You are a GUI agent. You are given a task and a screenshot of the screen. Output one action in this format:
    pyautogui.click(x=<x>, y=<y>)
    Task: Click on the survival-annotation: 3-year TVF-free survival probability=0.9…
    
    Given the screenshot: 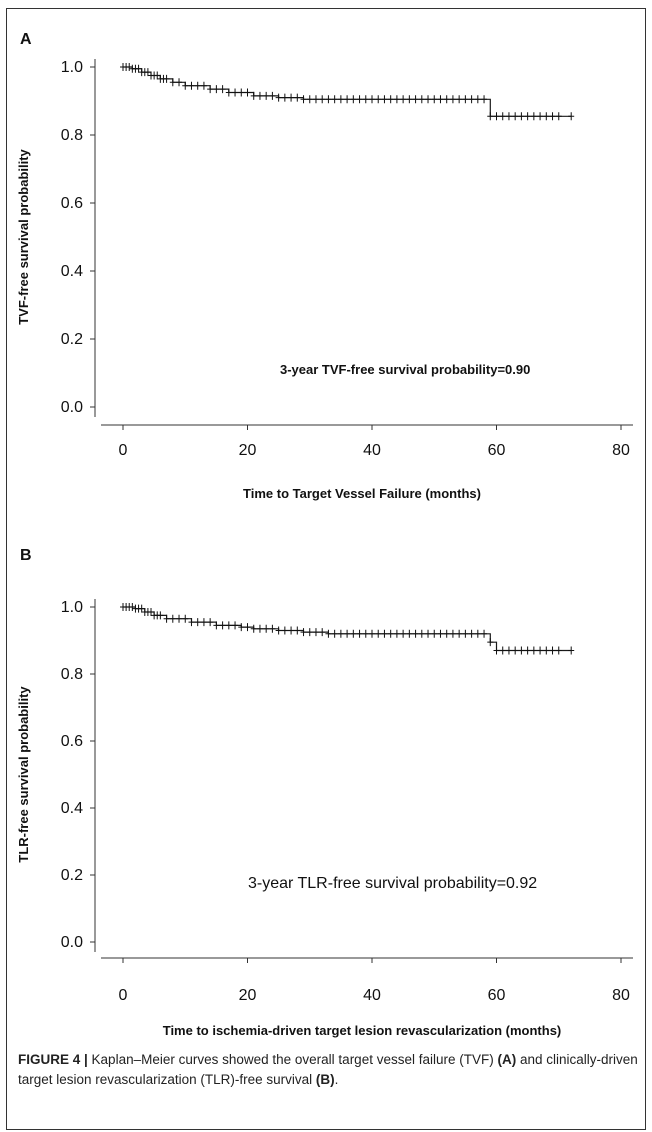 What is the action you would take?
    pyautogui.click(x=405, y=369)
    